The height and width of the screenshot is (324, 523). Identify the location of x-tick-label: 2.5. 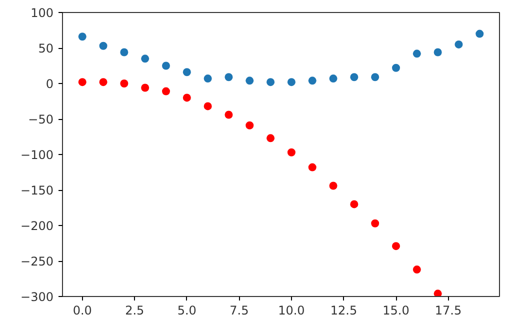
(134, 311).